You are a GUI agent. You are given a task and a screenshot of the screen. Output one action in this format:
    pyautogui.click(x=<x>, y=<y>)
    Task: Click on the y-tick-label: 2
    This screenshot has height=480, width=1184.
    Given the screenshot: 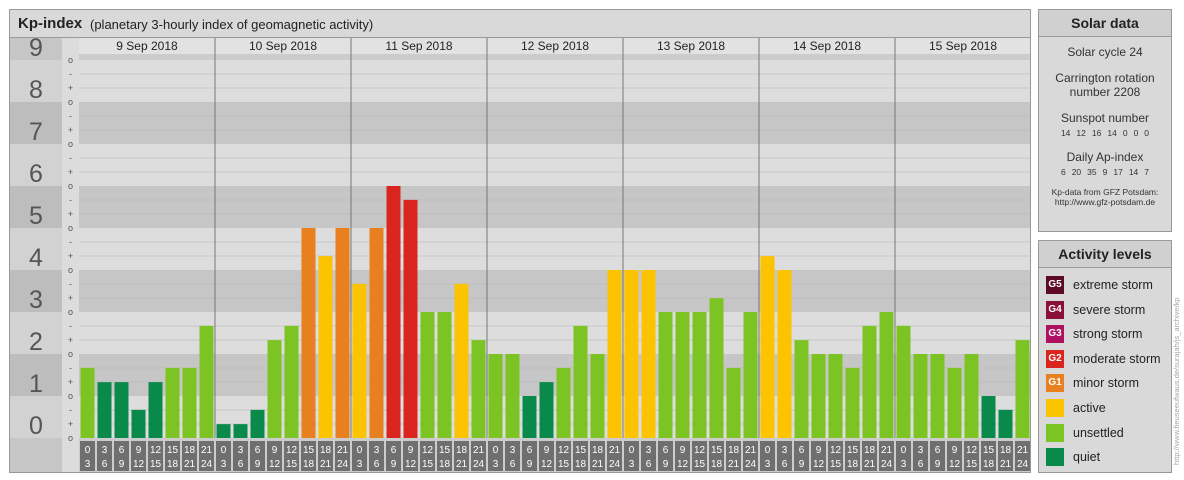 What is the action you would take?
    pyautogui.click(x=36, y=342)
    